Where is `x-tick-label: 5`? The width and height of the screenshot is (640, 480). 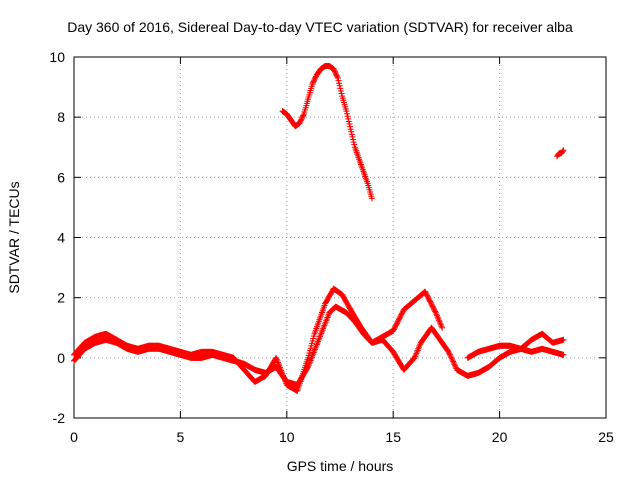
x-tick-label: 5 is located at coordinates (181, 437).